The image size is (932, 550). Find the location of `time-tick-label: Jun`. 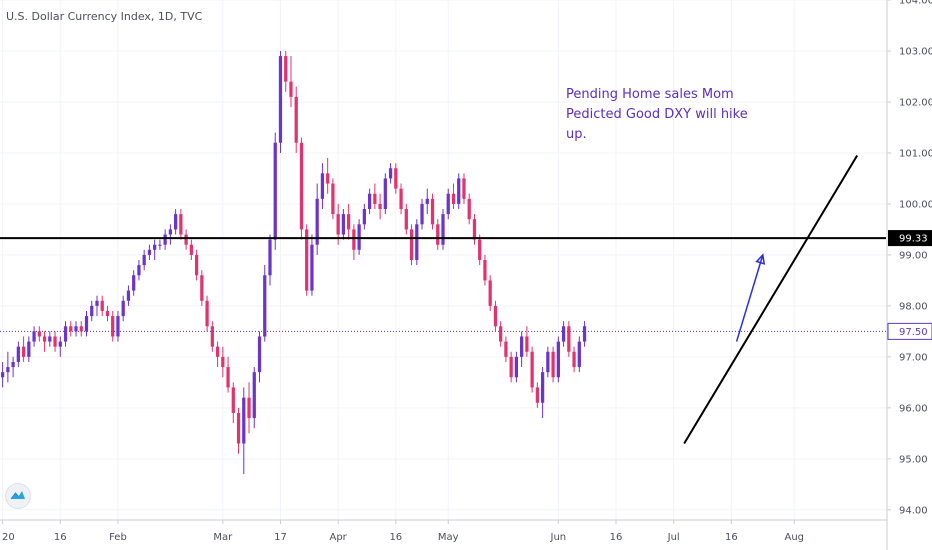

time-tick-label: Jun is located at coordinates (558, 537).